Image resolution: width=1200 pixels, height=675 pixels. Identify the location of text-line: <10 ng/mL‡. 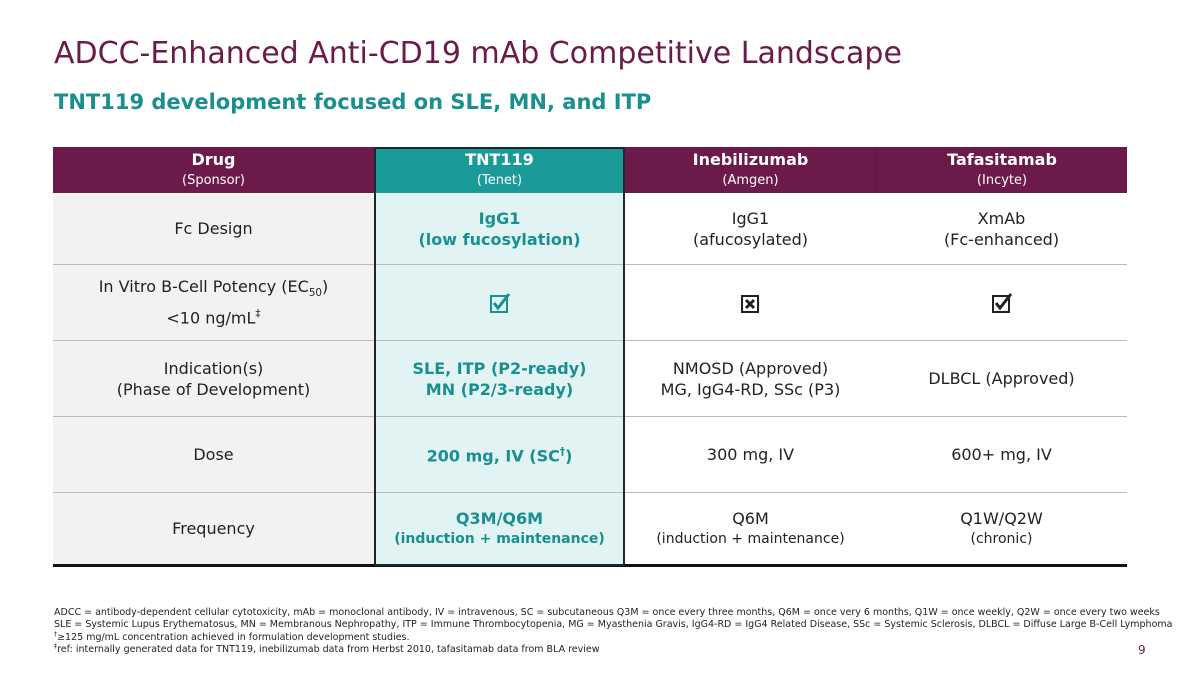
(213, 316).